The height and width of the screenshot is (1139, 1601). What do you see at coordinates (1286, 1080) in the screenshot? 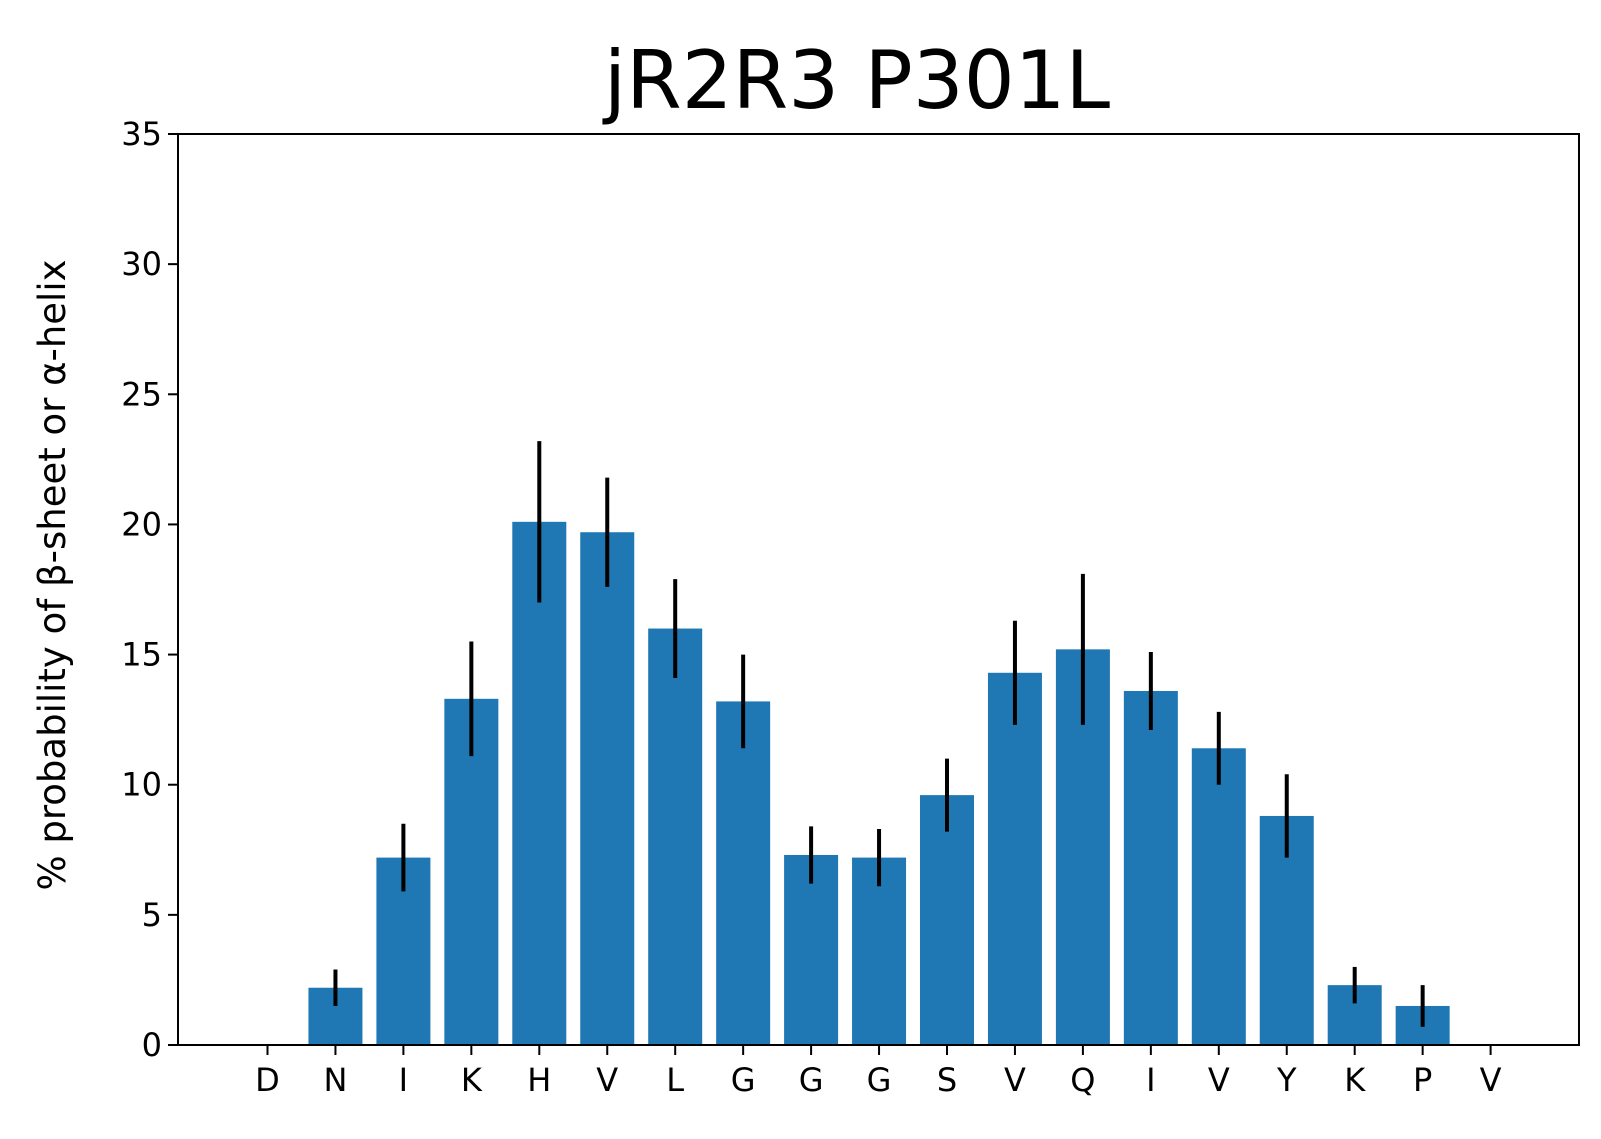
I see `x-tick-label: Y` at bounding box center [1286, 1080].